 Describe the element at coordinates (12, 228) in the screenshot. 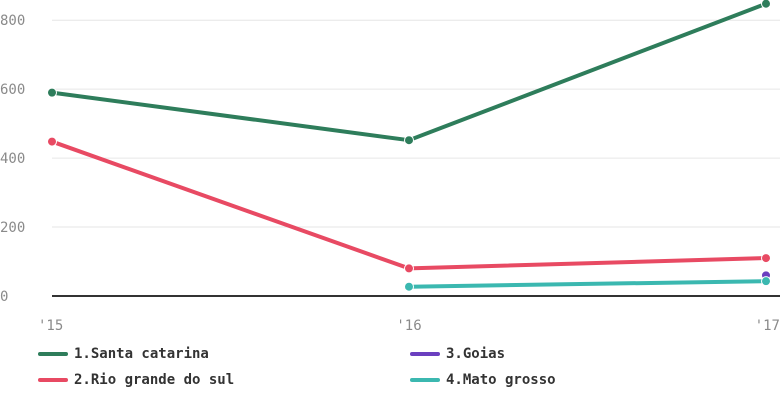

I see `y-tick-label: 200` at that location.